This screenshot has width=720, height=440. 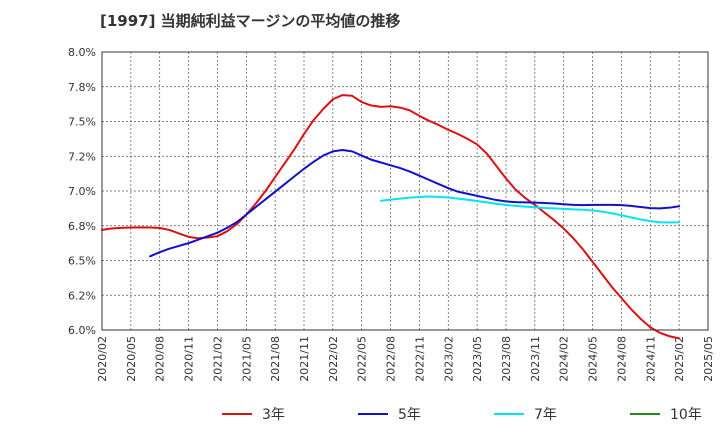 What do you see at coordinates (362, 359) in the screenshot?
I see `x-tick-label: 2022/05` at bounding box center [362, 359].